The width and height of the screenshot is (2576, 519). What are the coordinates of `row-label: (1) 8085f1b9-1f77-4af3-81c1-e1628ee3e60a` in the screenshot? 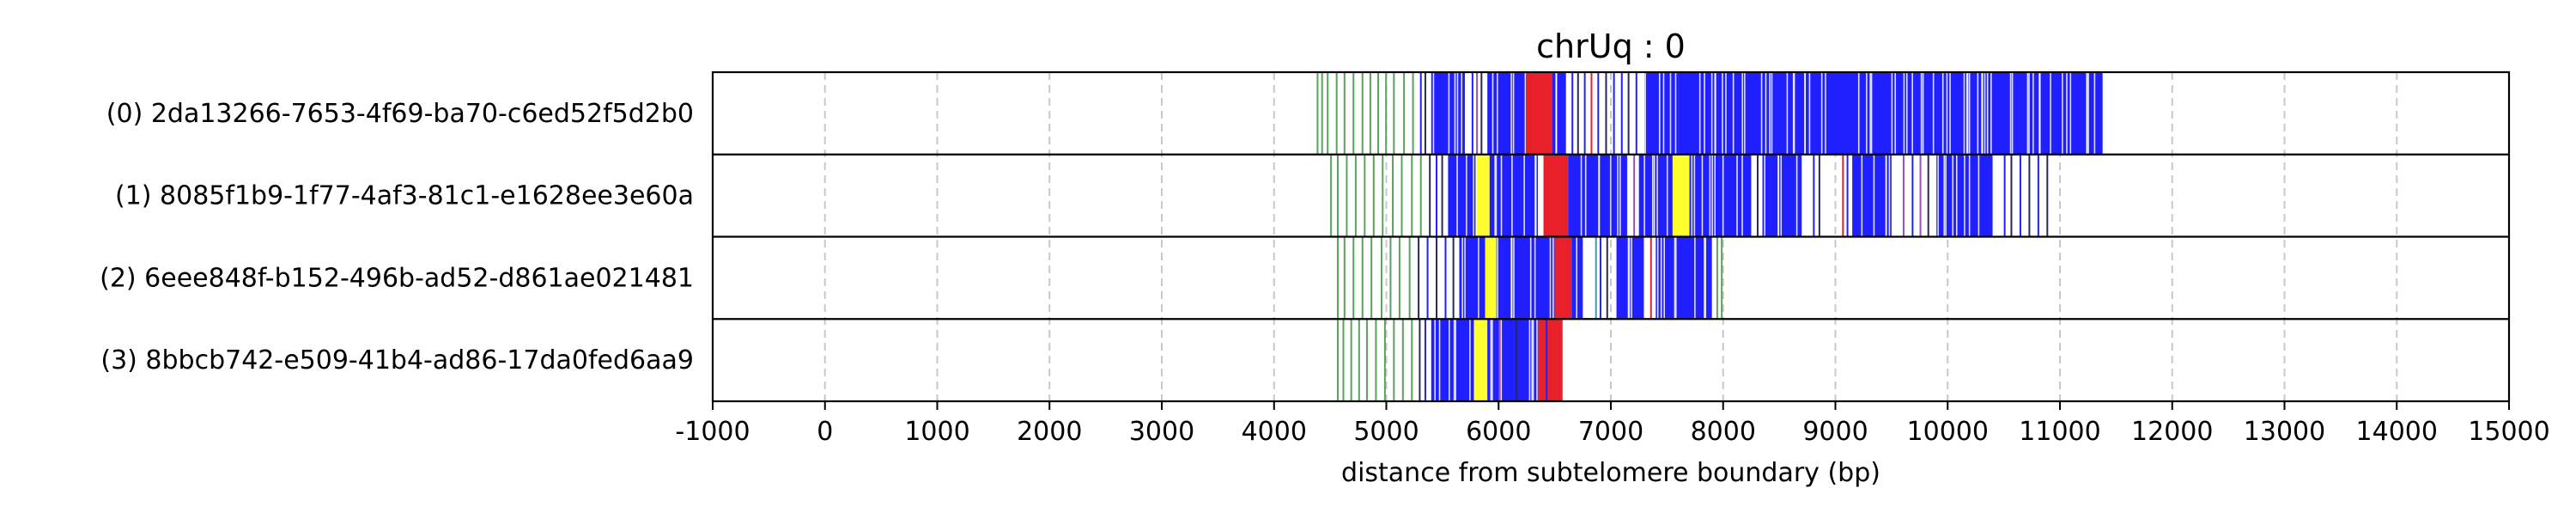 It's located at (404, 196).